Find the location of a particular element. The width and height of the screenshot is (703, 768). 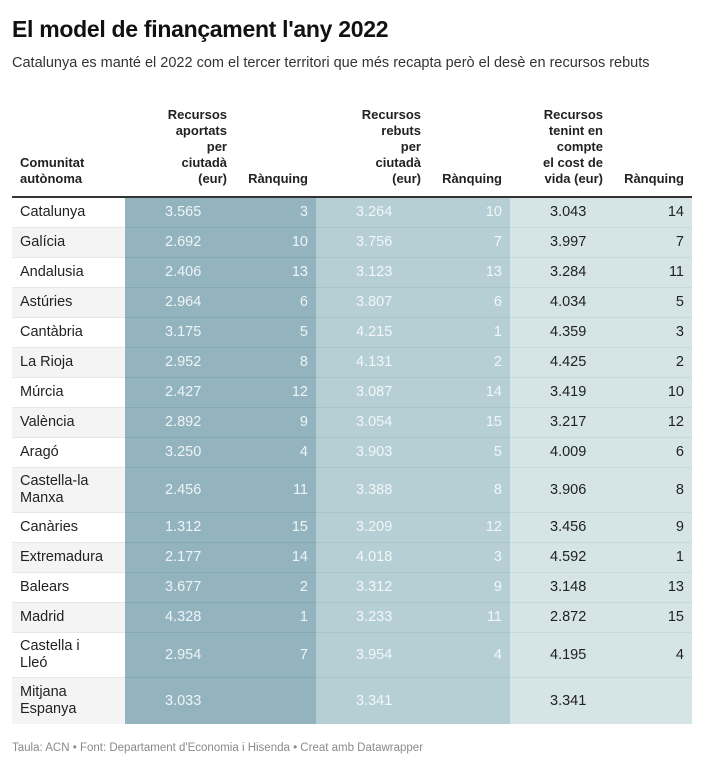

table-row: Astúries 2.964 6 3.807 6 4.034 5 is located at coordinates (352, 302).